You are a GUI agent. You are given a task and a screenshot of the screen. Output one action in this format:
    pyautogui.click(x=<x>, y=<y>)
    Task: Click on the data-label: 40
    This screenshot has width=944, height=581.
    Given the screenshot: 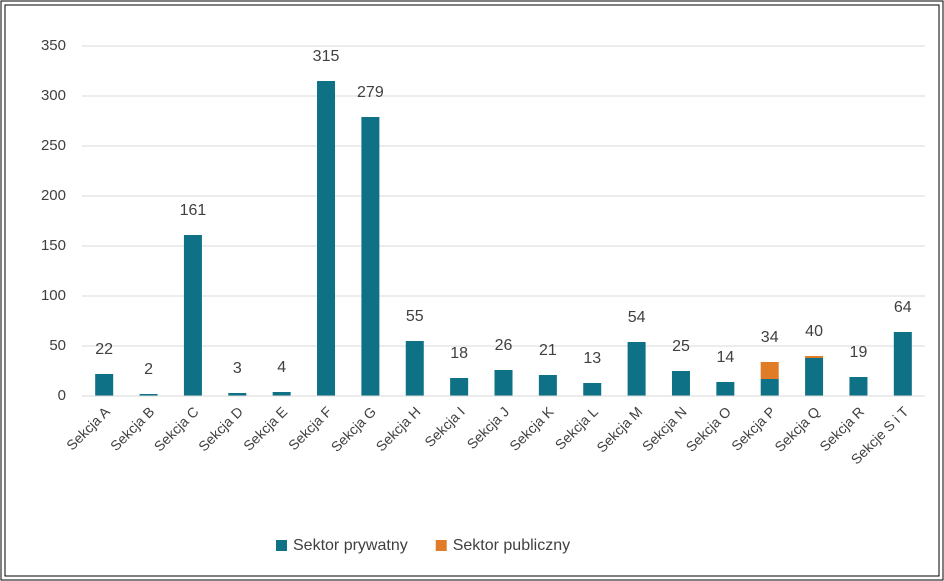 What is the action you would take?
    pyautogui.click(x=814, y=331)
    